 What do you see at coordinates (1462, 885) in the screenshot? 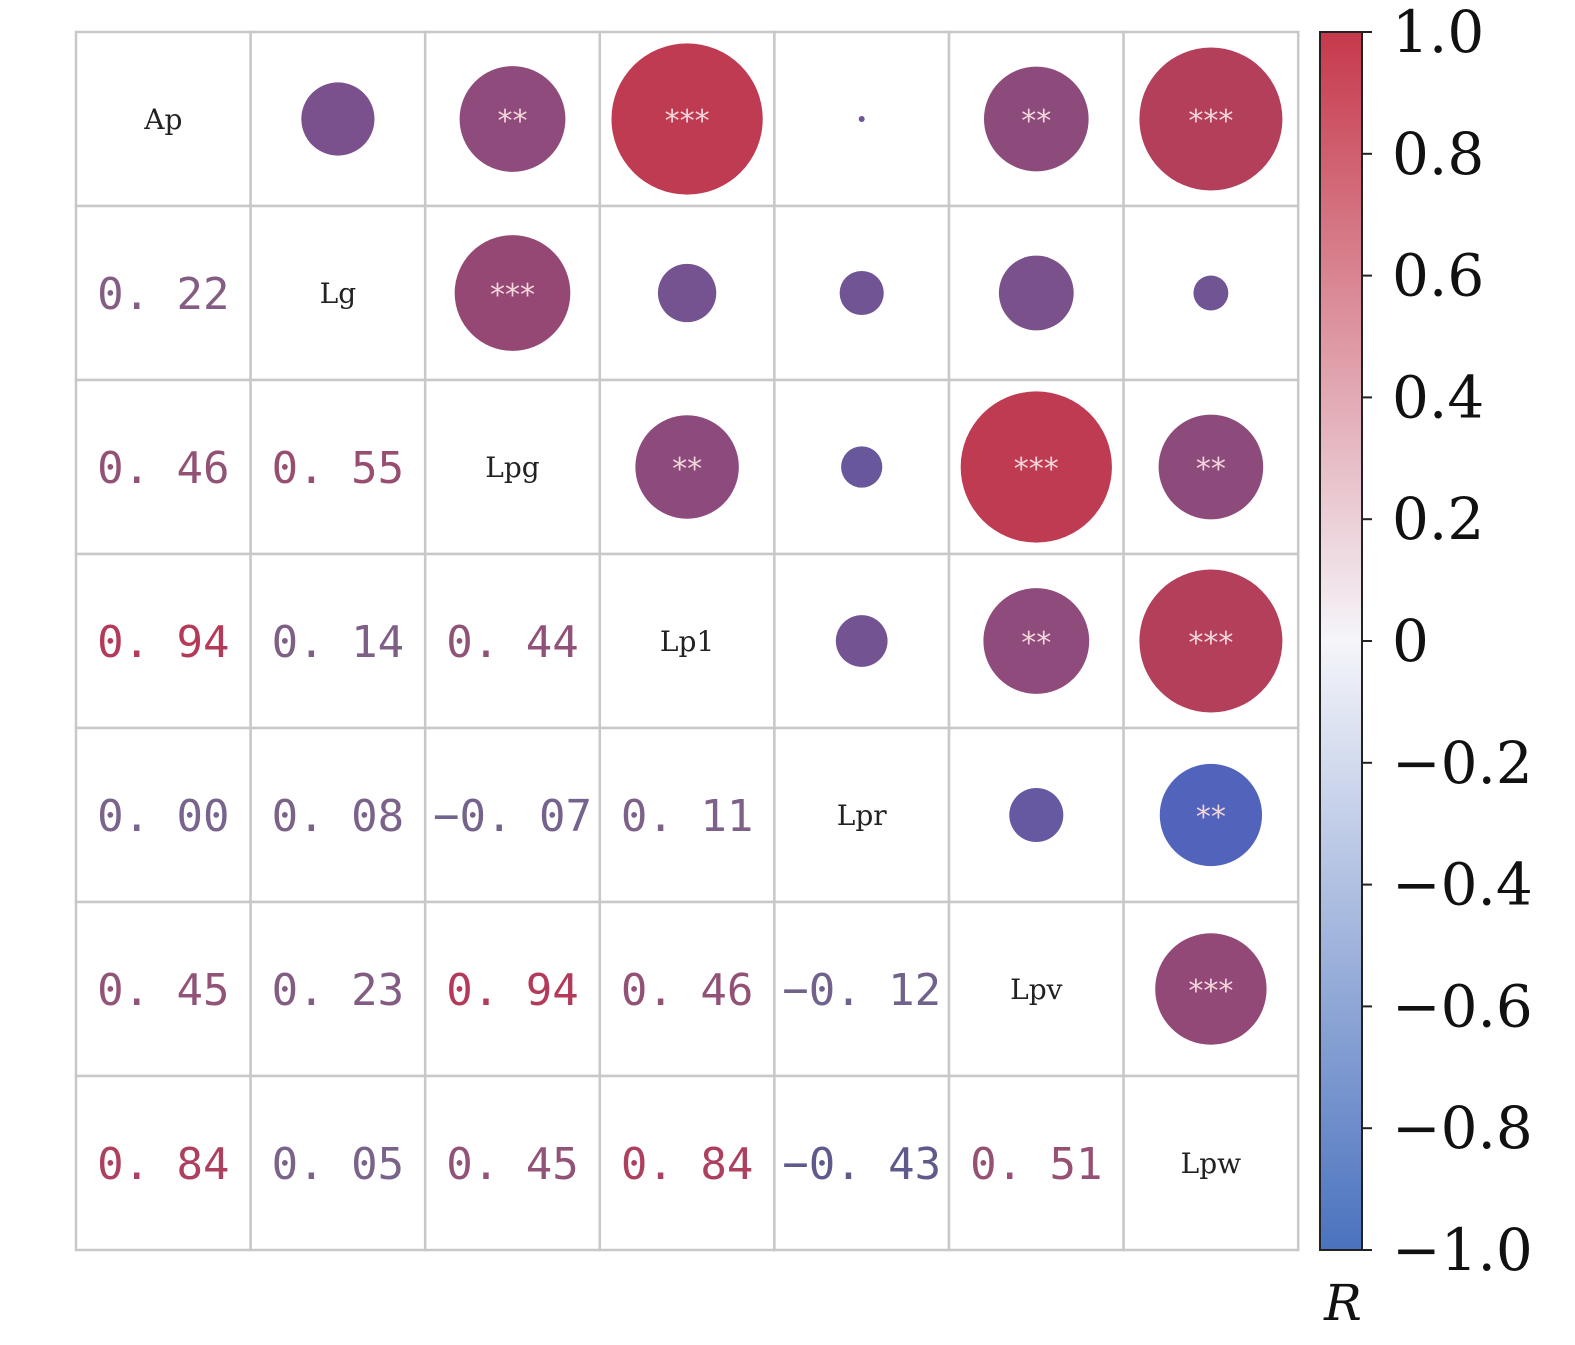
I see `colorbar-tick-label: −0.4` at bounding box center [1462, 885].